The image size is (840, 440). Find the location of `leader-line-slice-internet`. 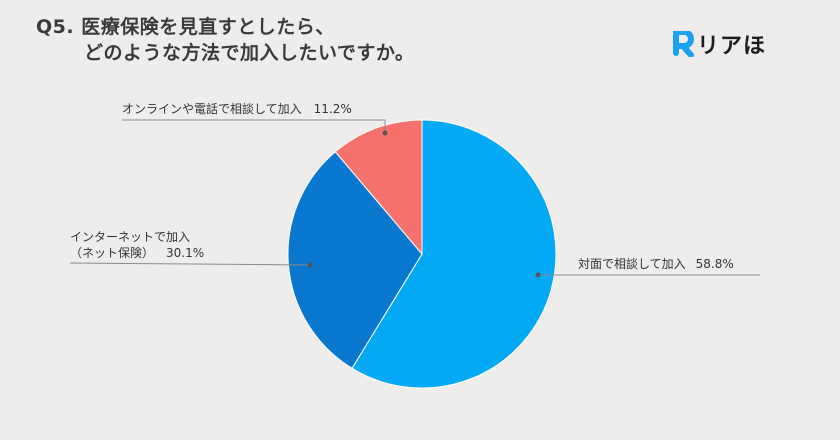

leader-line-slice-internet is located at coordinates (190, 264).